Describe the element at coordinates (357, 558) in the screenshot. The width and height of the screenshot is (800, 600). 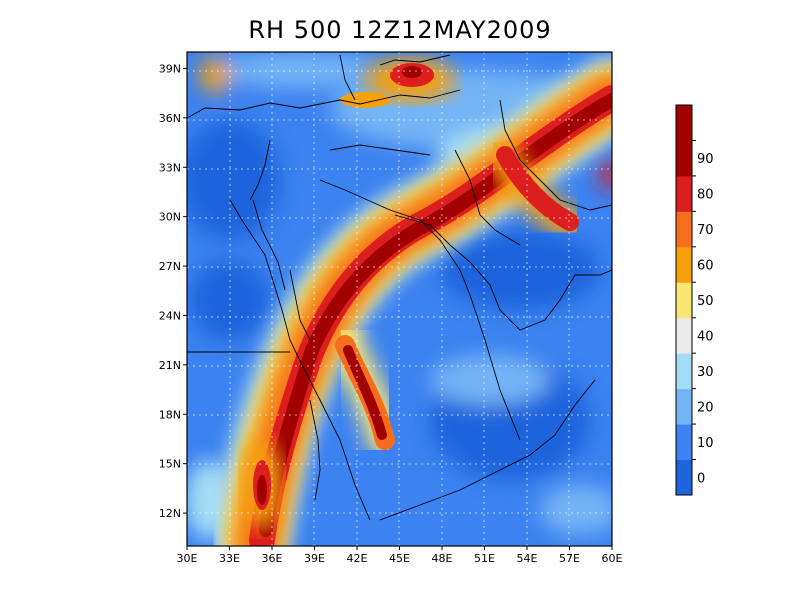
I see `lon-tick-label: 42E` at that location.